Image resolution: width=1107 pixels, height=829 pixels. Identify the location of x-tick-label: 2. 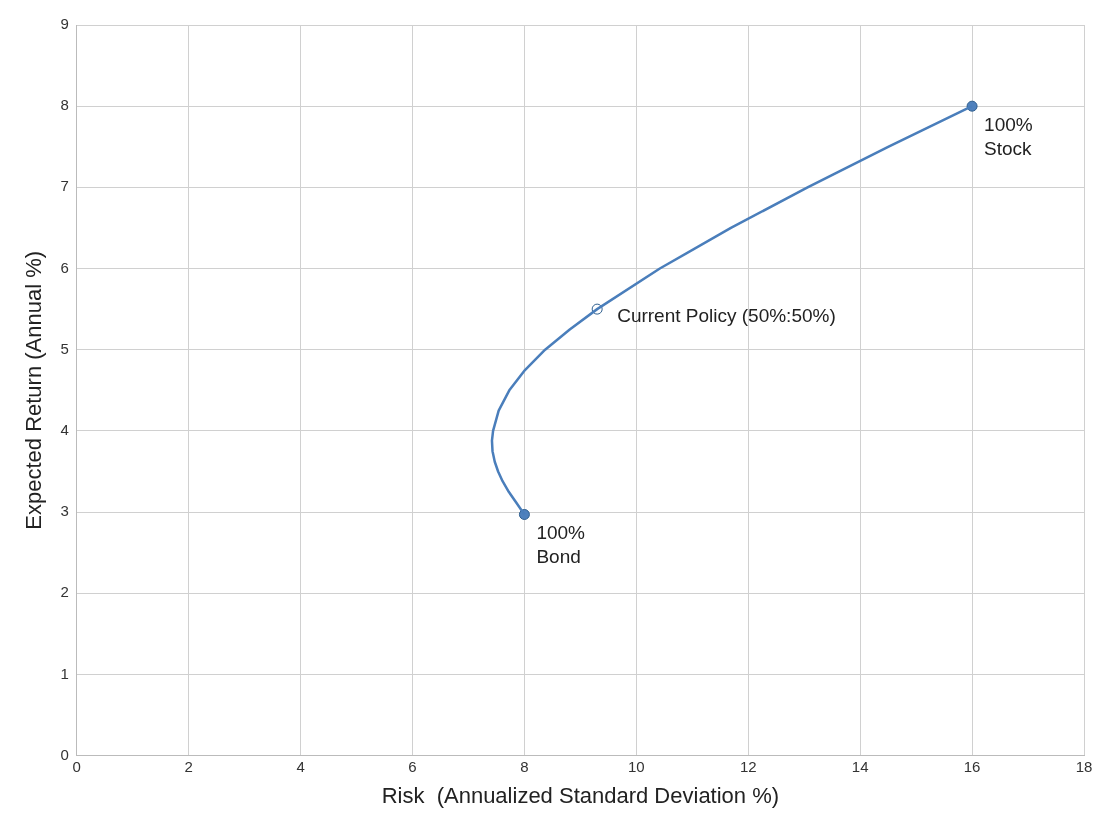
(188, 766).